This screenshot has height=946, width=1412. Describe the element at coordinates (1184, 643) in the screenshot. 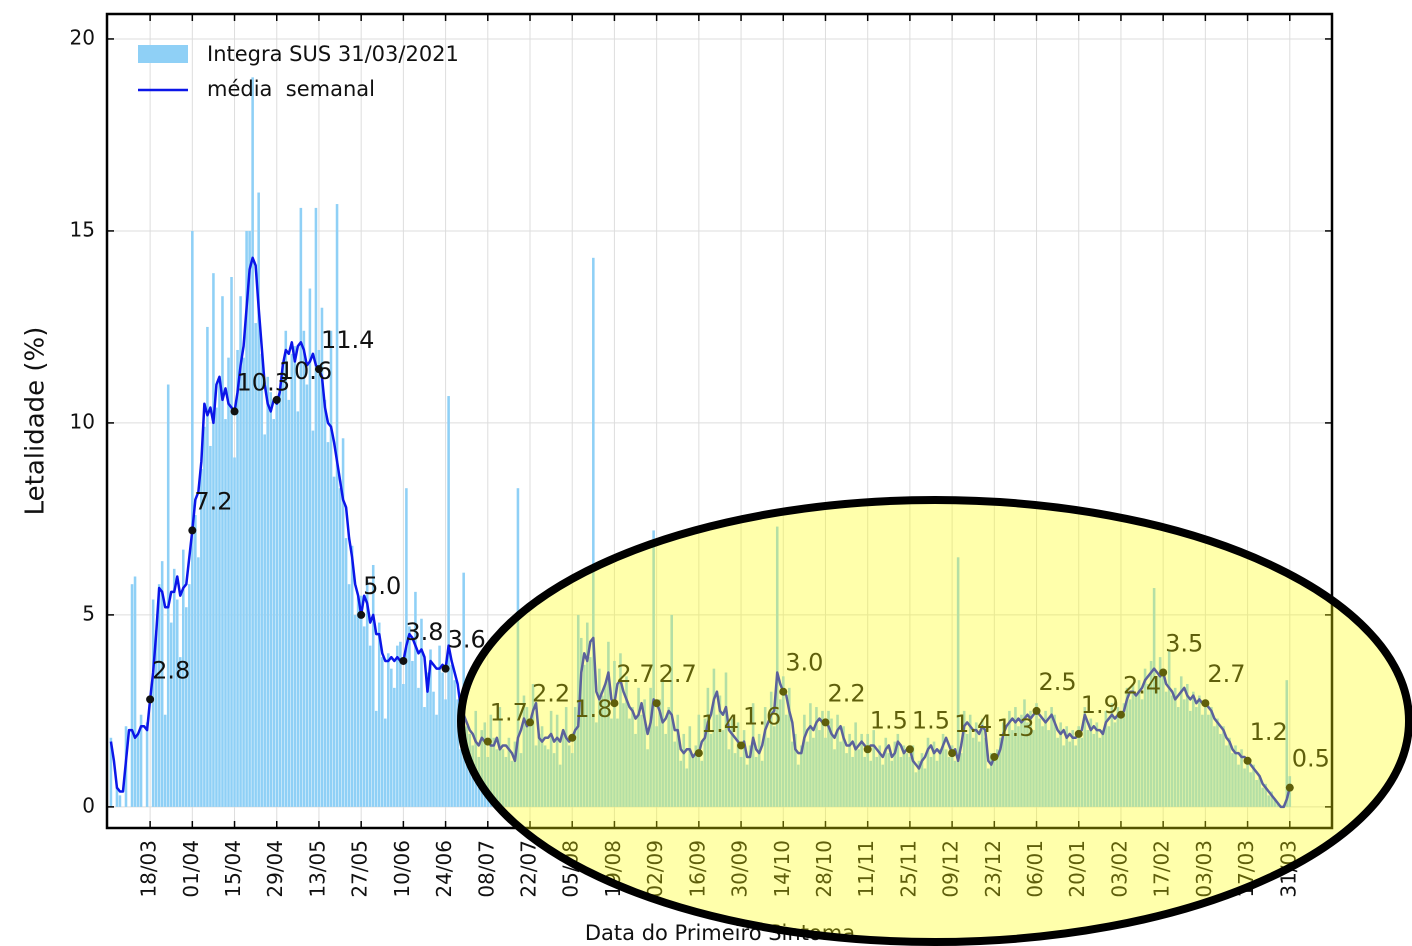

I see `annotation-label: 3.5` at that location.